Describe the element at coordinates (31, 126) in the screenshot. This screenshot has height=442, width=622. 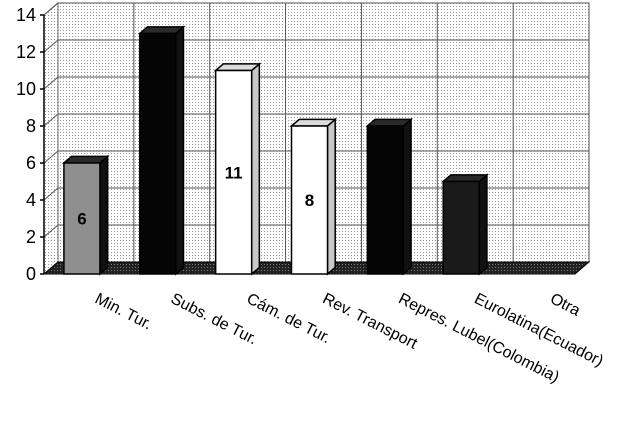
I see `y-tick-label: 8` at that location.